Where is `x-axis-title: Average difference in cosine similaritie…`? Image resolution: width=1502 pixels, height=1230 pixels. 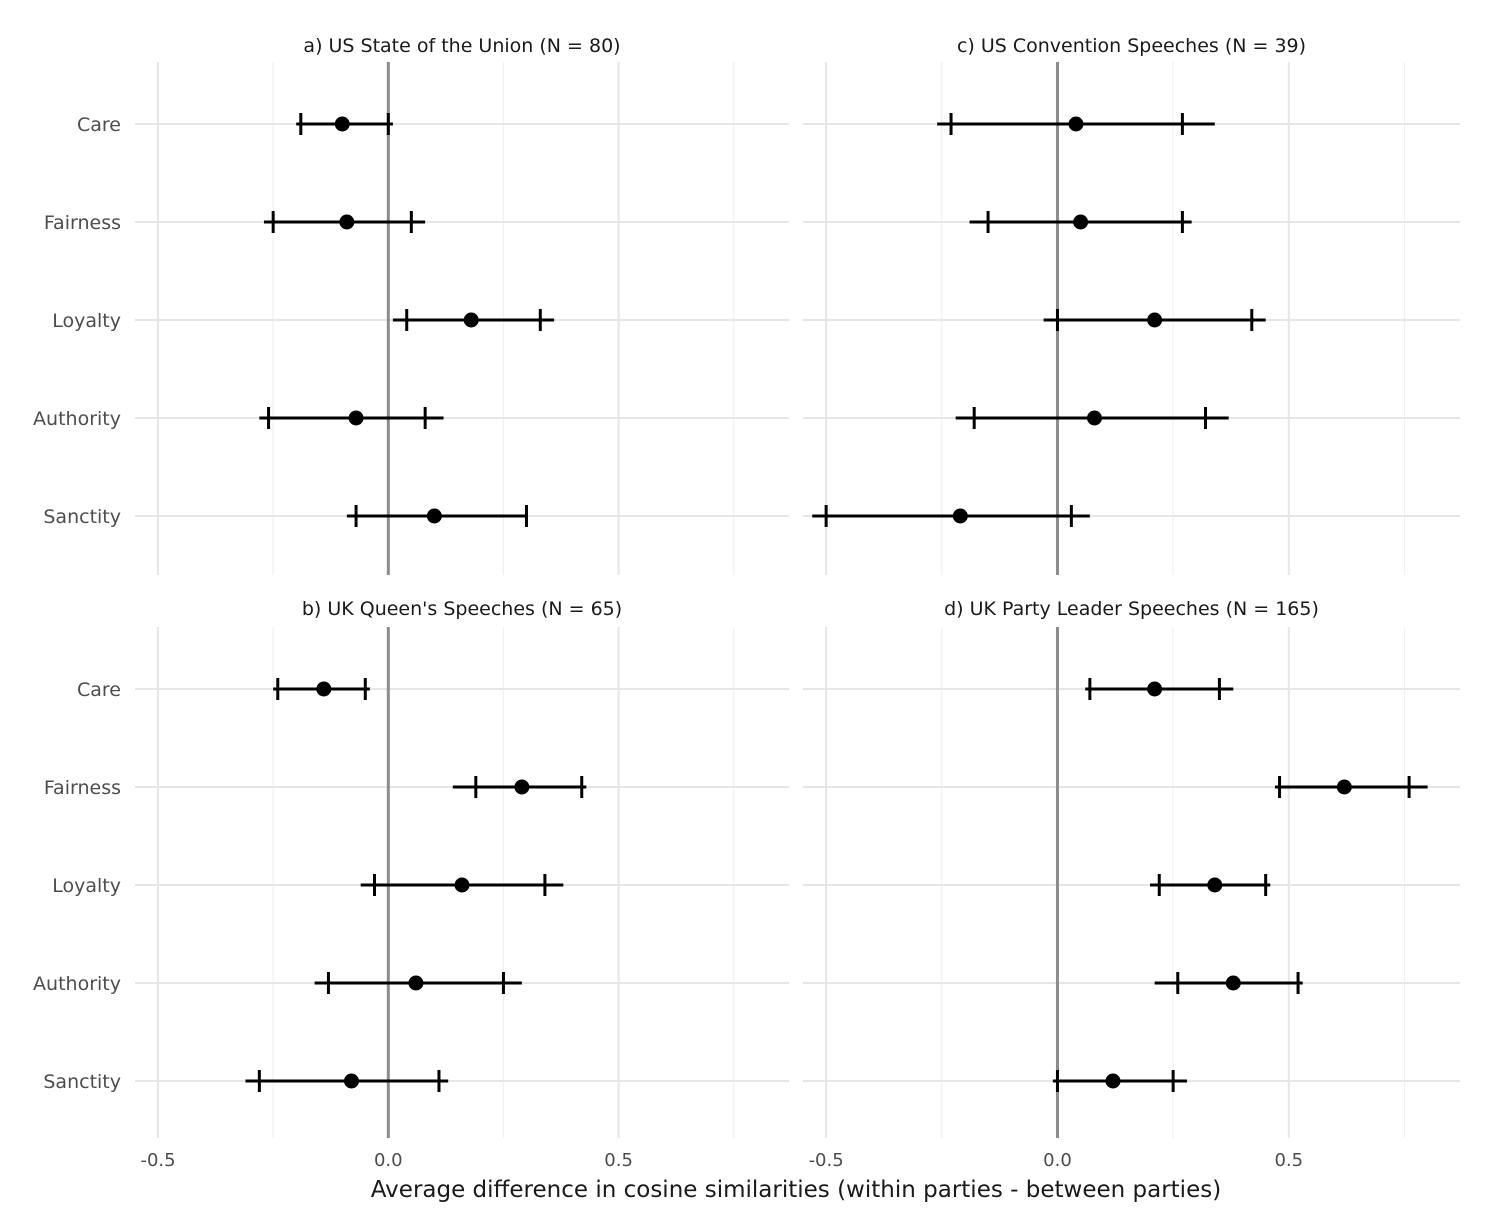 x-axis-title: Average difference in cosine similaritie… is located at coordinates (796, 1190).